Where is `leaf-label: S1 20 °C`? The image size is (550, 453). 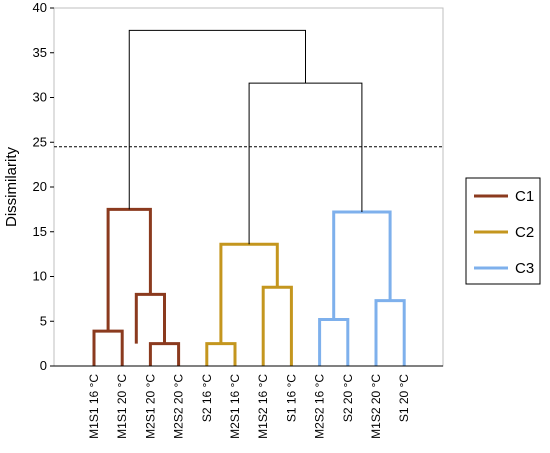
leaf-label: S1 20 °C is located at coordinates (404, 398).